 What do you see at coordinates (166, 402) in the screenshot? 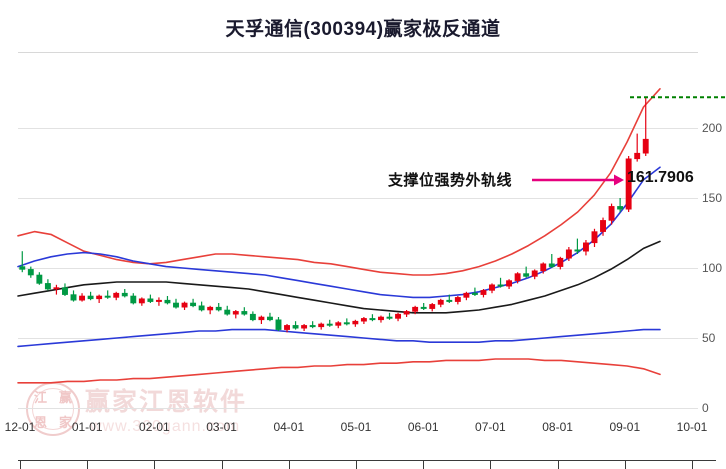
I see `watermark-brand: 赢家江恩软件` at bounding box center [166, 402].